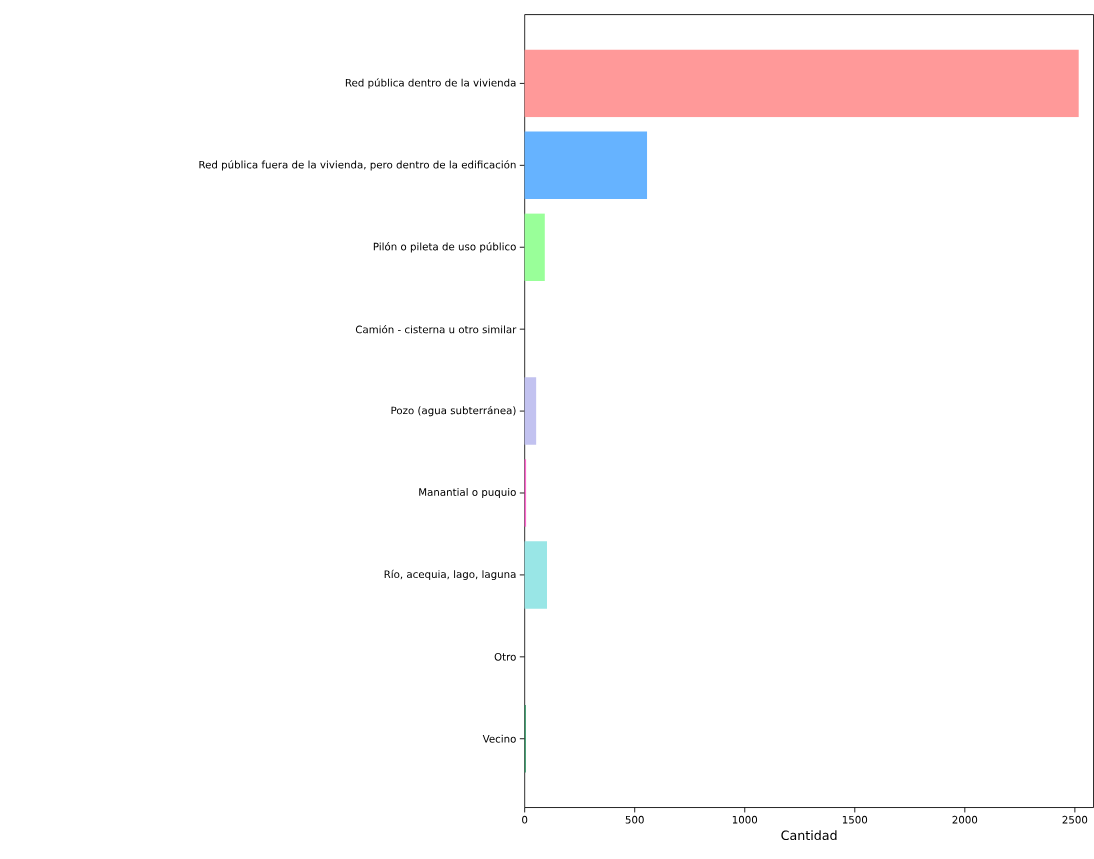 The height and width of the screenshot is (859, 1094). Describe the element at coordinates (450, 574) in the screenshot. I see `y-tick-label: Río, acequia, lago, laguna` at that location.